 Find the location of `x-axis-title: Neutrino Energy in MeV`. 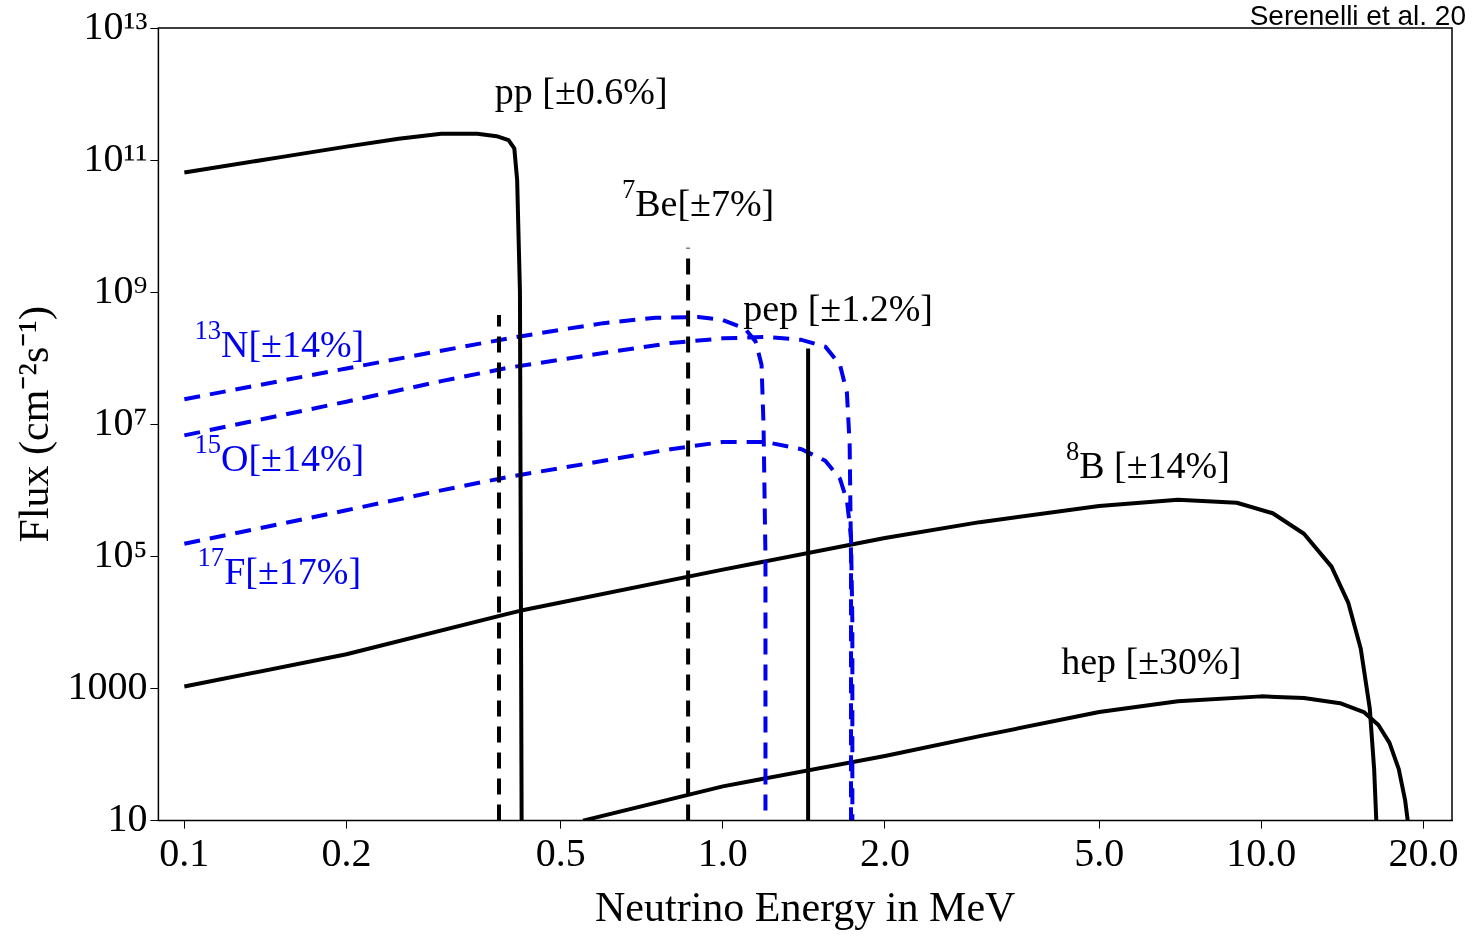

x-axis-title: Neutrino Energy in MeV is located at coordinates (805, 906).